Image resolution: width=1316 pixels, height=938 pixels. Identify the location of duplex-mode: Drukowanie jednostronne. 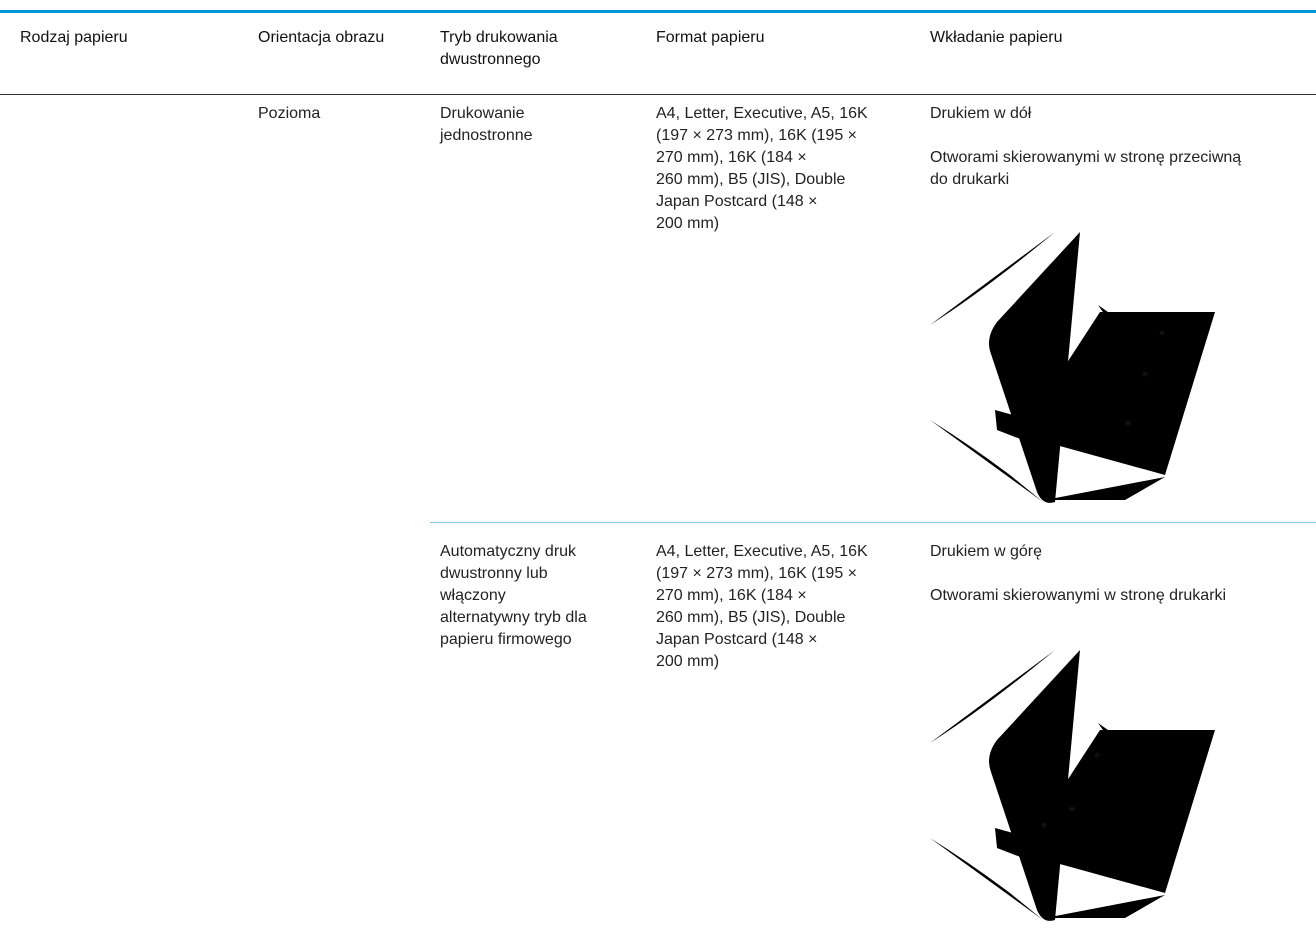
(486, 125).